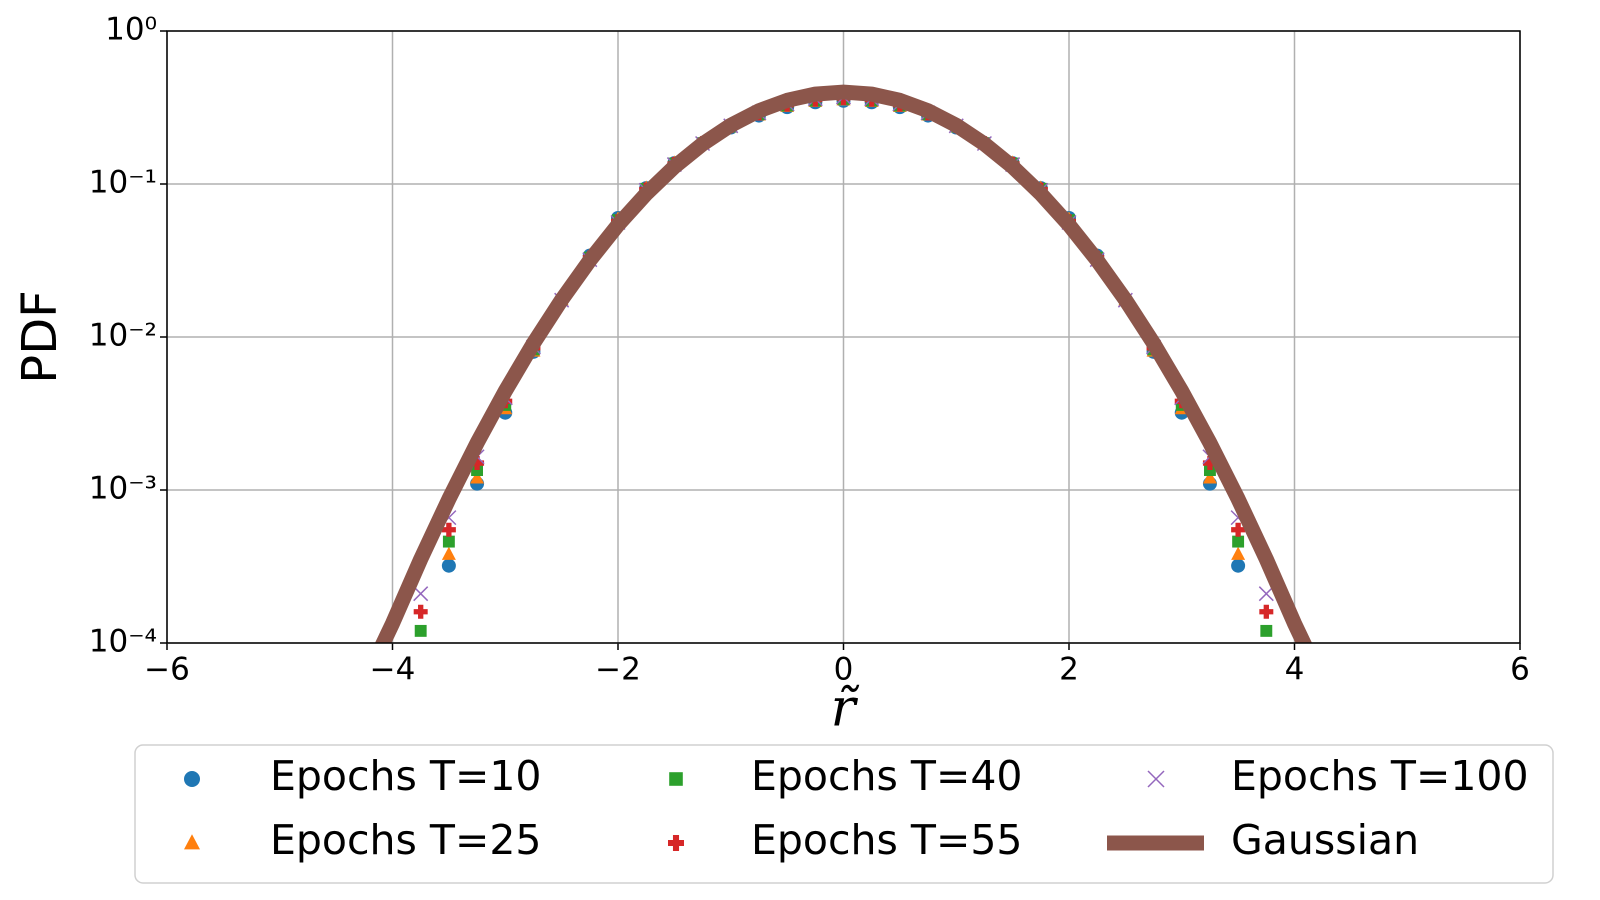 The width and height of the screenshot is (1600, 900). I want to click on y-tick-label: 10⁻³, so click(123, 489).